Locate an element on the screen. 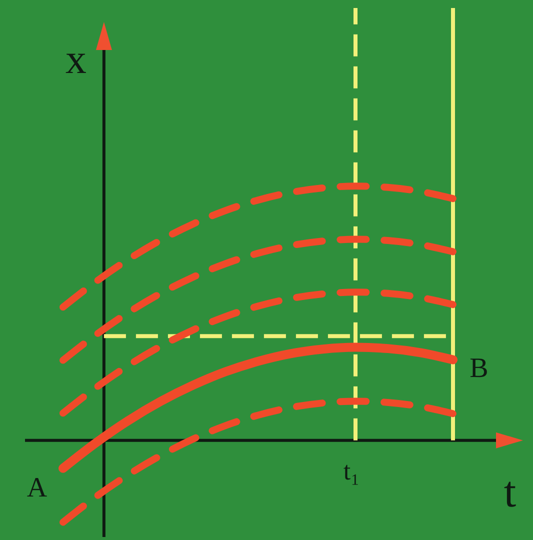 This screenshot has width=533, height=540. annotation: t₁ is located at coordinates (351, 471).